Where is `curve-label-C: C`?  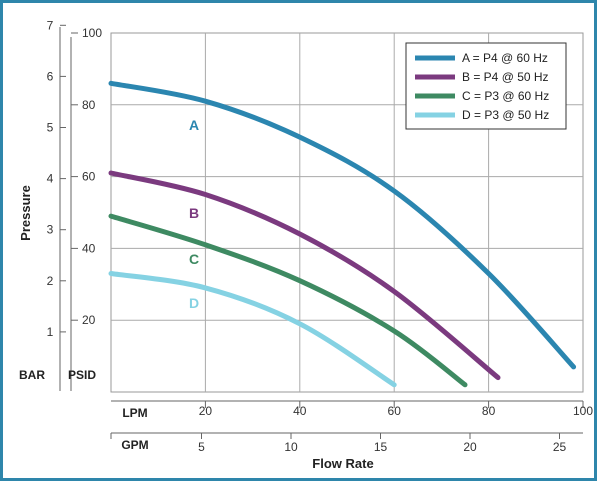 curve-label-C: C is located at coordinates (194, 259).